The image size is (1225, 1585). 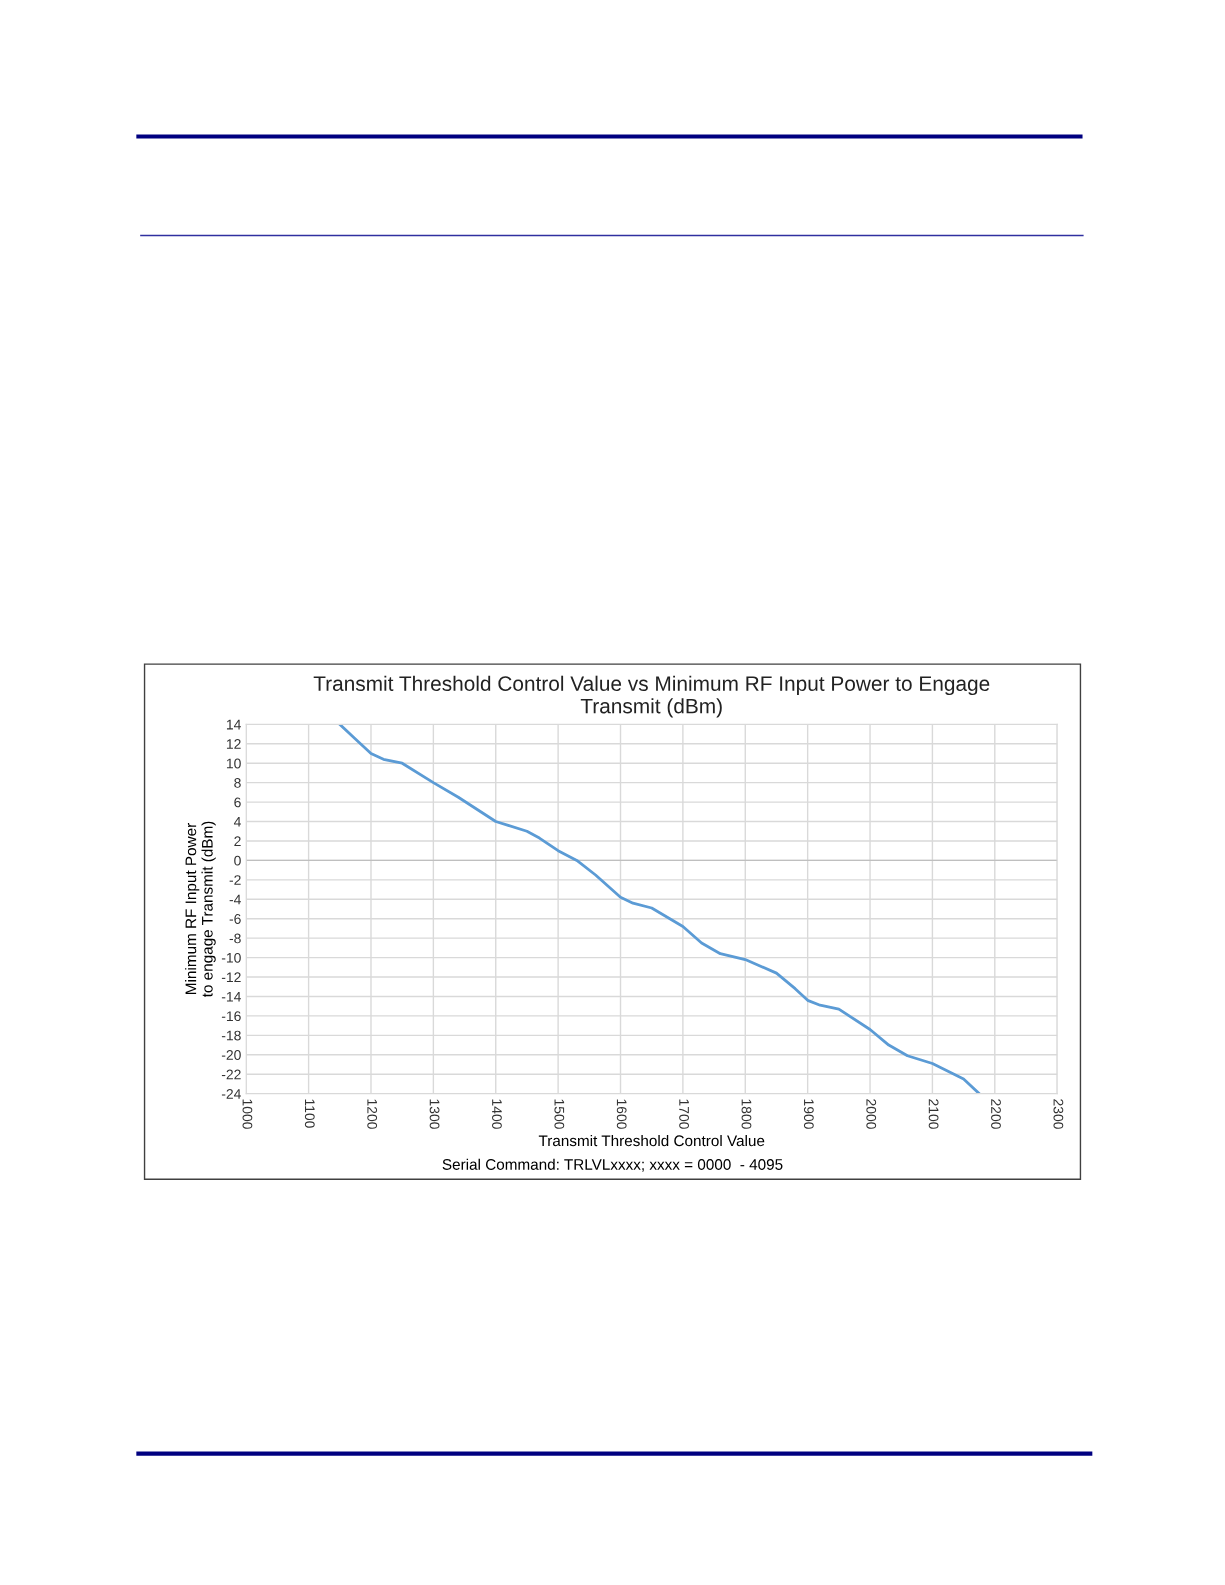 I want to click on y-tick-label: -8, so click(x=235, y=938).